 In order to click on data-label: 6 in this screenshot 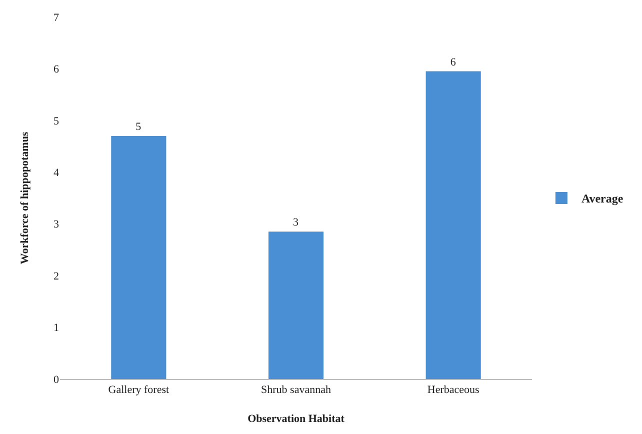, I will do `click(453, 62)`.